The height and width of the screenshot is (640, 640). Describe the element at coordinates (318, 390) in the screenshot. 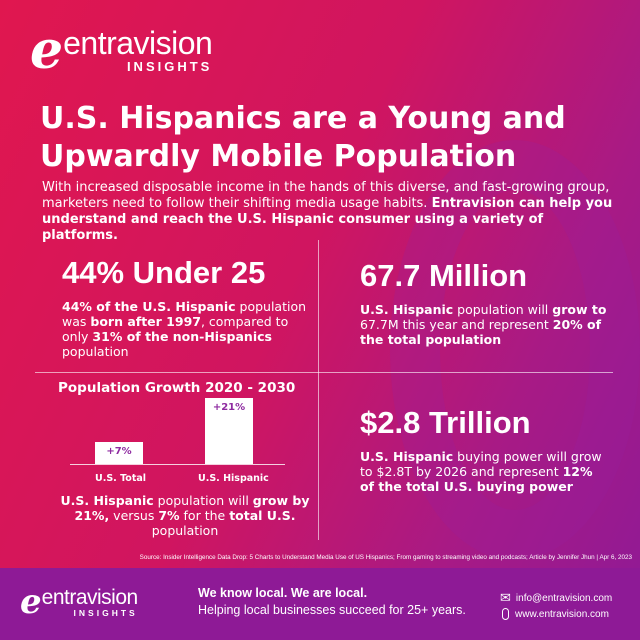

I see `vertical-divider` at that location.